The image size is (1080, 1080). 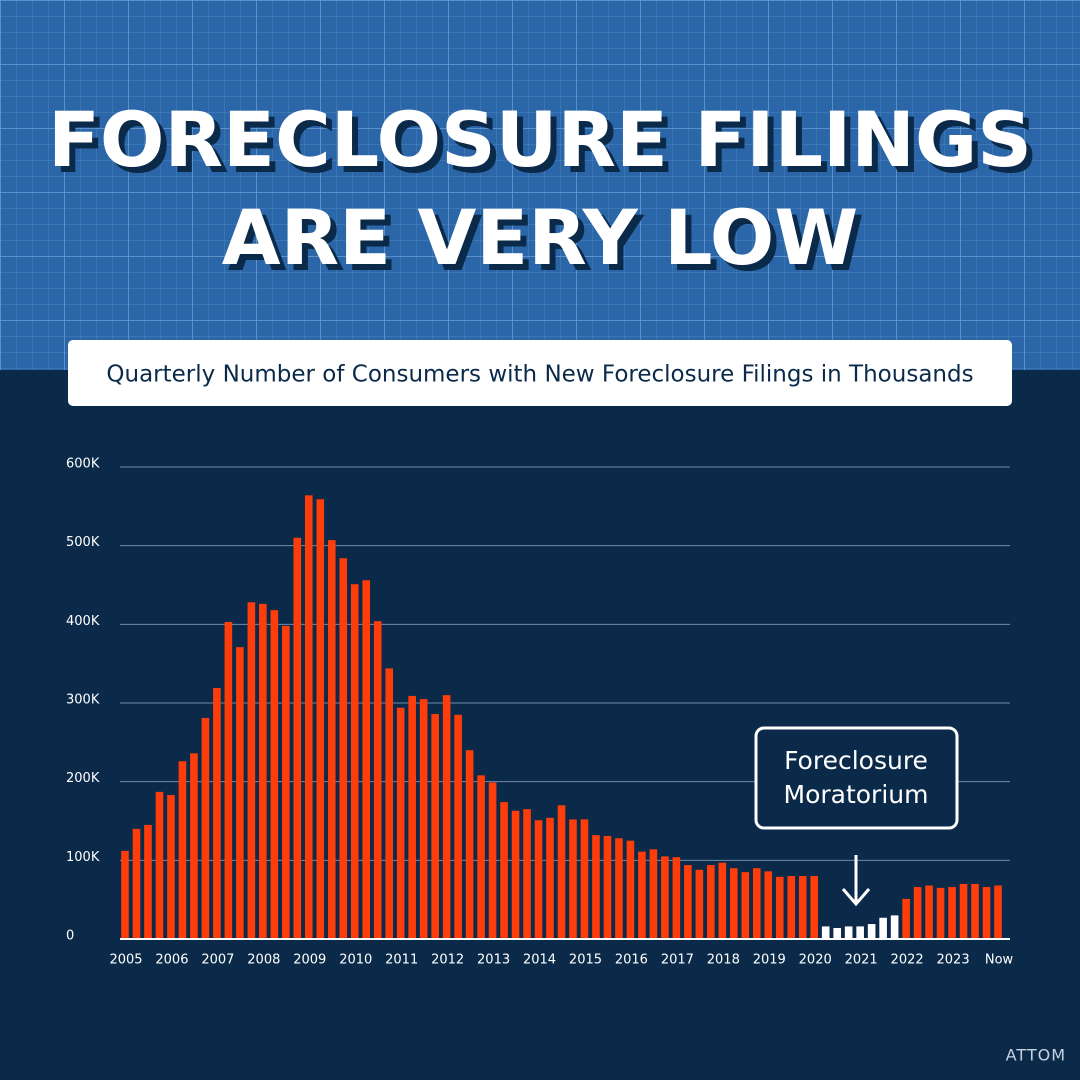 What do you see at coordinates (355, 960) in the screenshot?
I see `x-tick-label: 2010` at bounding box center [355, 960].